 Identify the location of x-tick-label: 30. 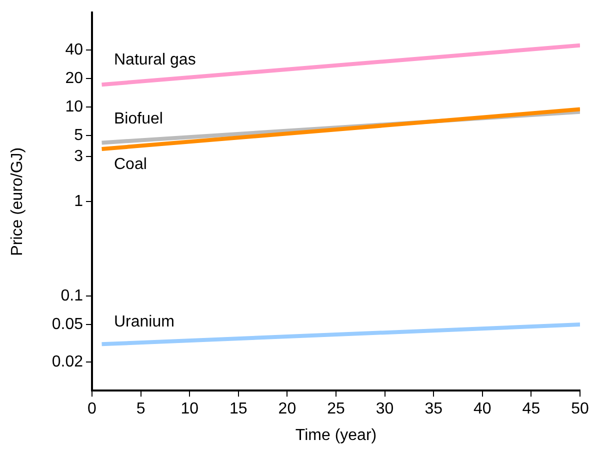
(385, 409).